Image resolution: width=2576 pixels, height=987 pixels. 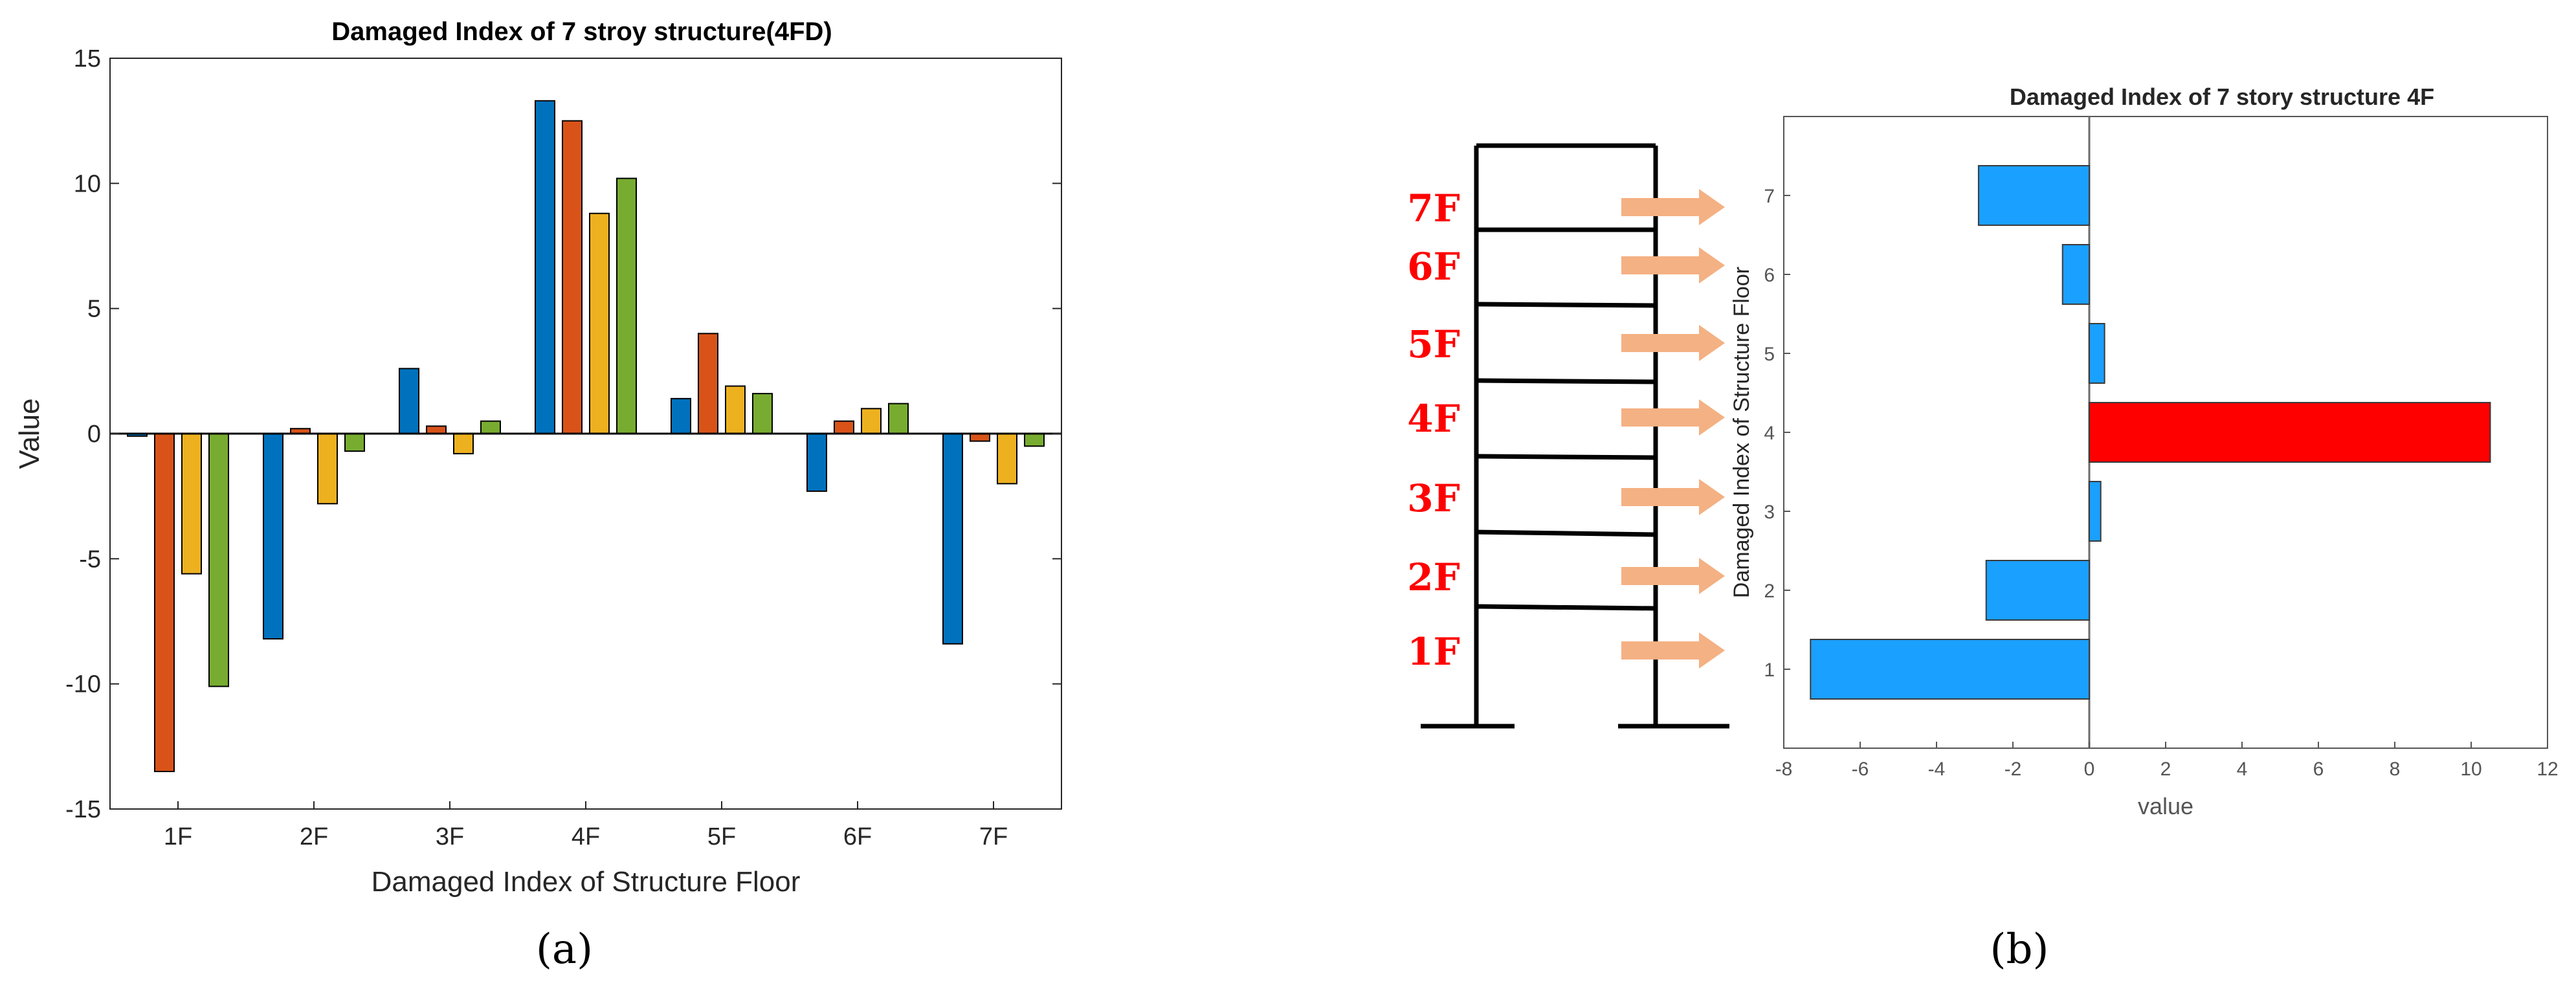 I want to click on load-arrow-2F, so click(x=1673, y=576).